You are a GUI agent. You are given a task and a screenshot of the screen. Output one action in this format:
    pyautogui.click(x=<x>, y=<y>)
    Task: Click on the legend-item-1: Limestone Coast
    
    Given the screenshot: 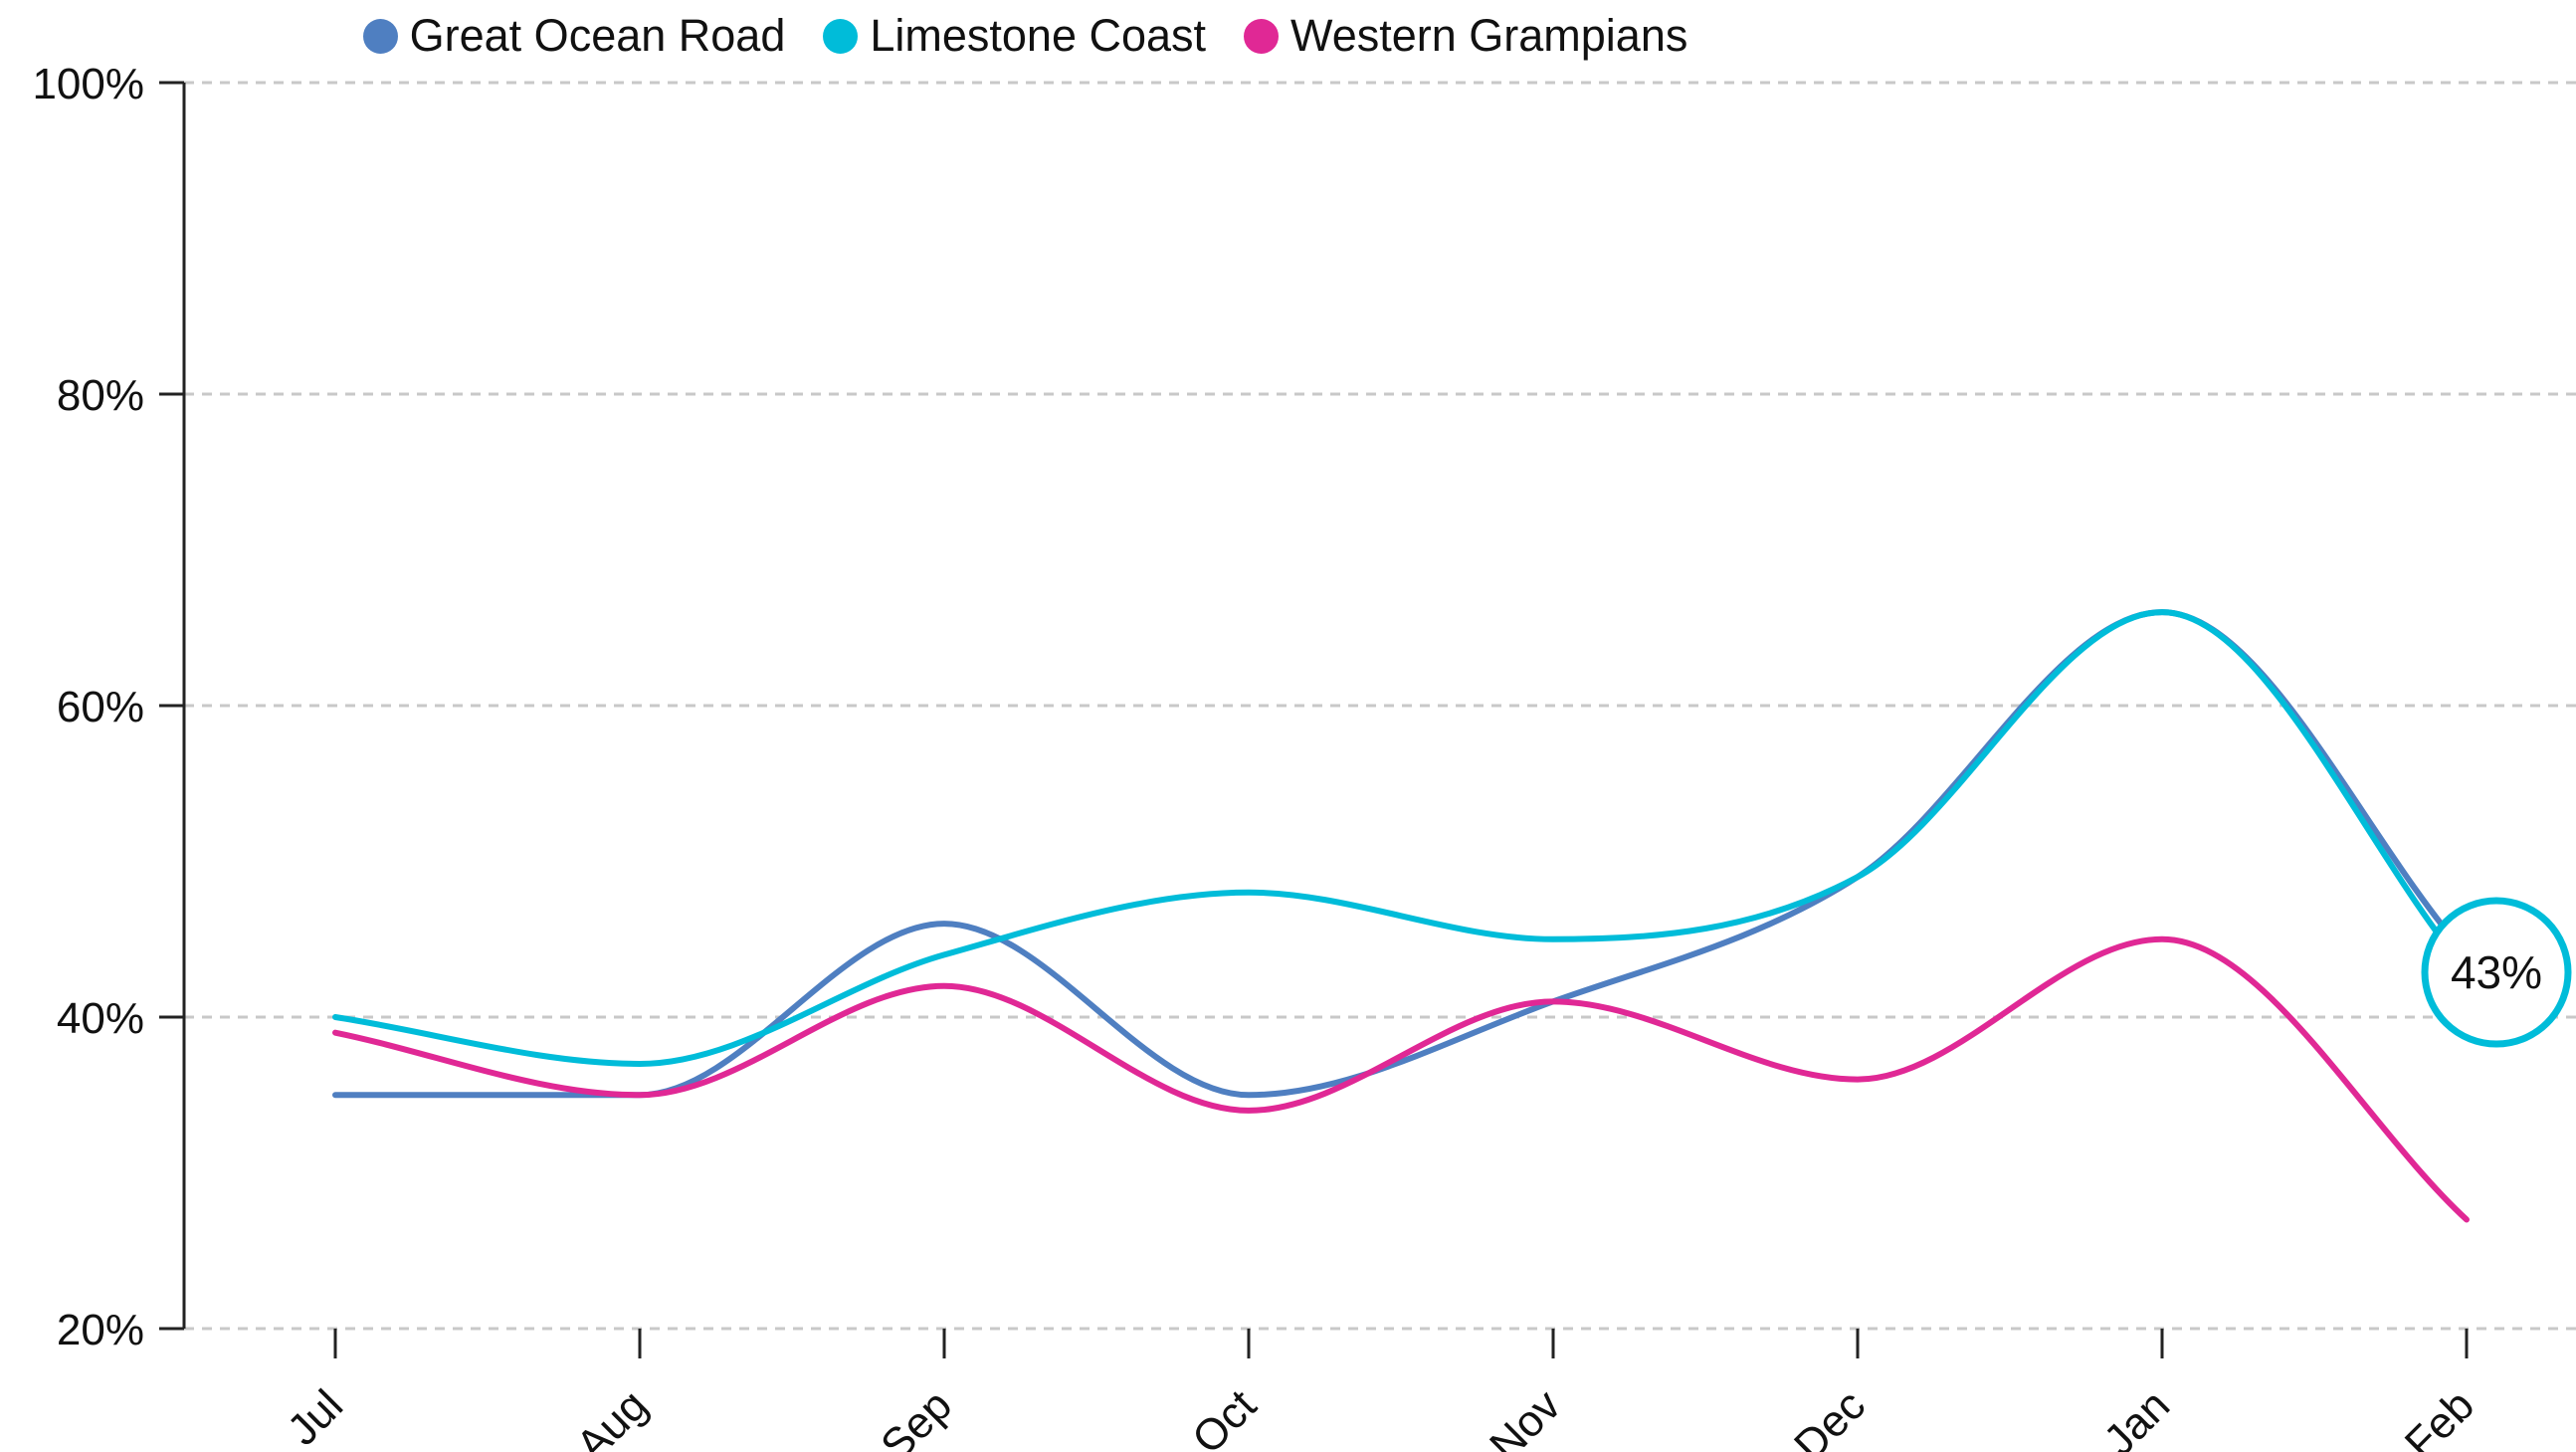 What is the action you would take?
    pyautogui.click(x=1014, y=36)
    